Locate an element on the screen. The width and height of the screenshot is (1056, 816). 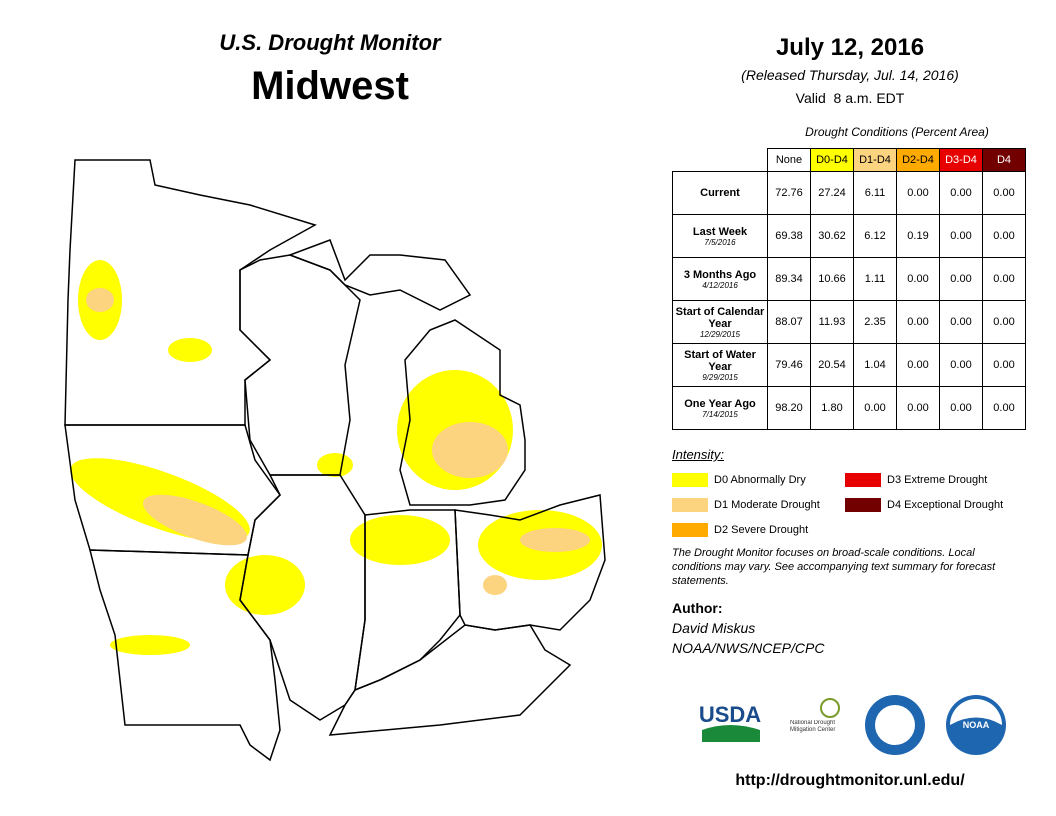
legend-title: Intensity: is located at coordinates (698, 454).